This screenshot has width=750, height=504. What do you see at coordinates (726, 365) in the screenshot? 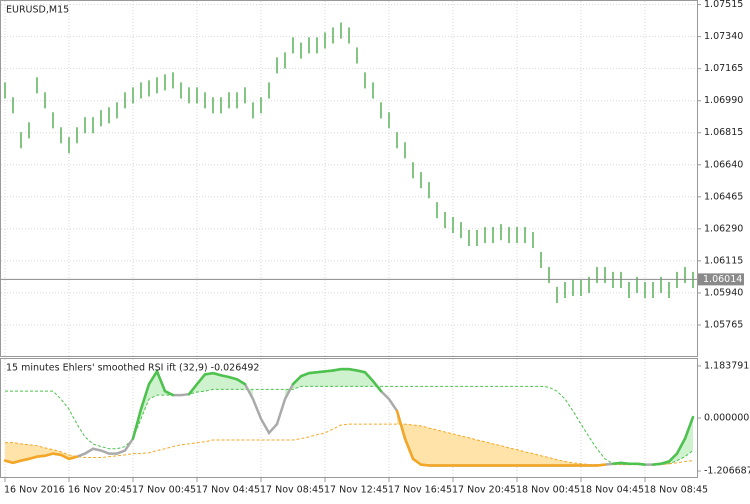
I see `y-tick-label: 1.183791` at bounding box center [726, 365].